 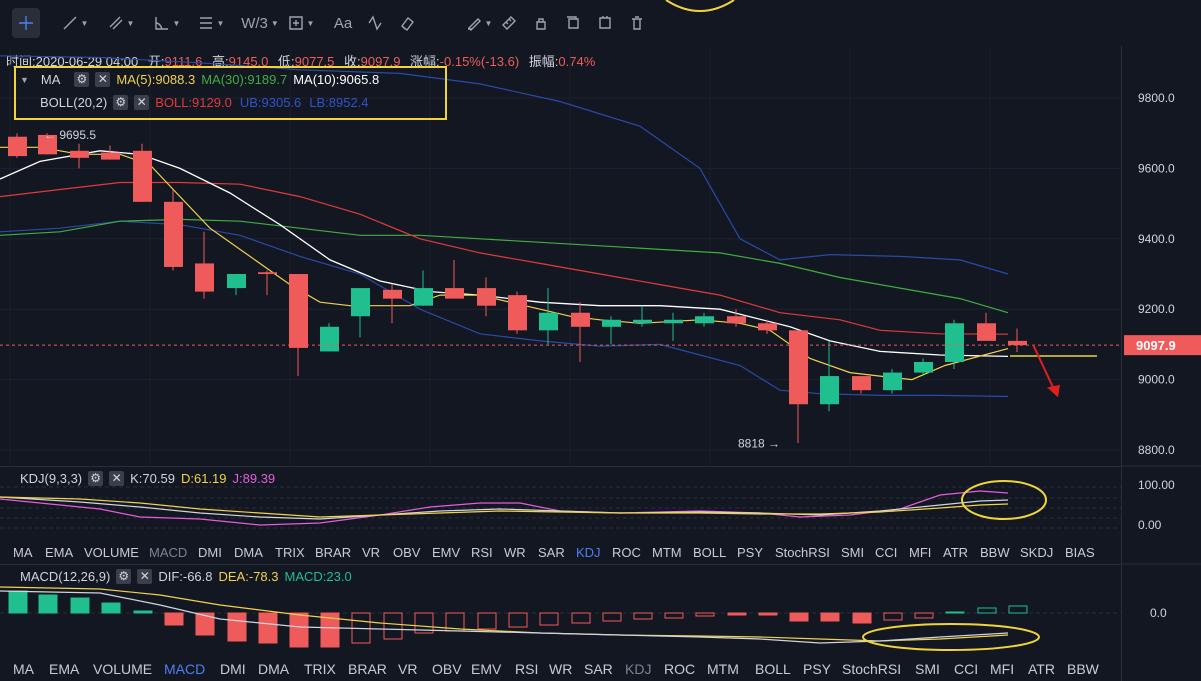 What do you see at coordinates (1044, 369) in the screenshot?
I see `red-arrow-shaft` at bounding box center [1044, 369].